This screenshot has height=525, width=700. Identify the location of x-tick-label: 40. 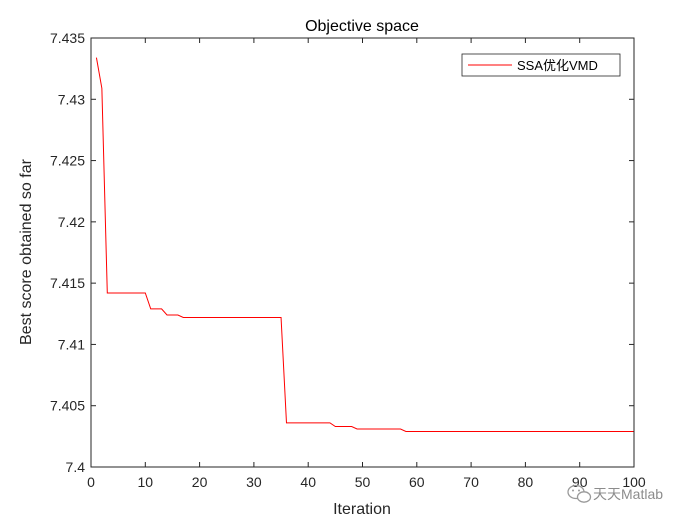
(308, 482).